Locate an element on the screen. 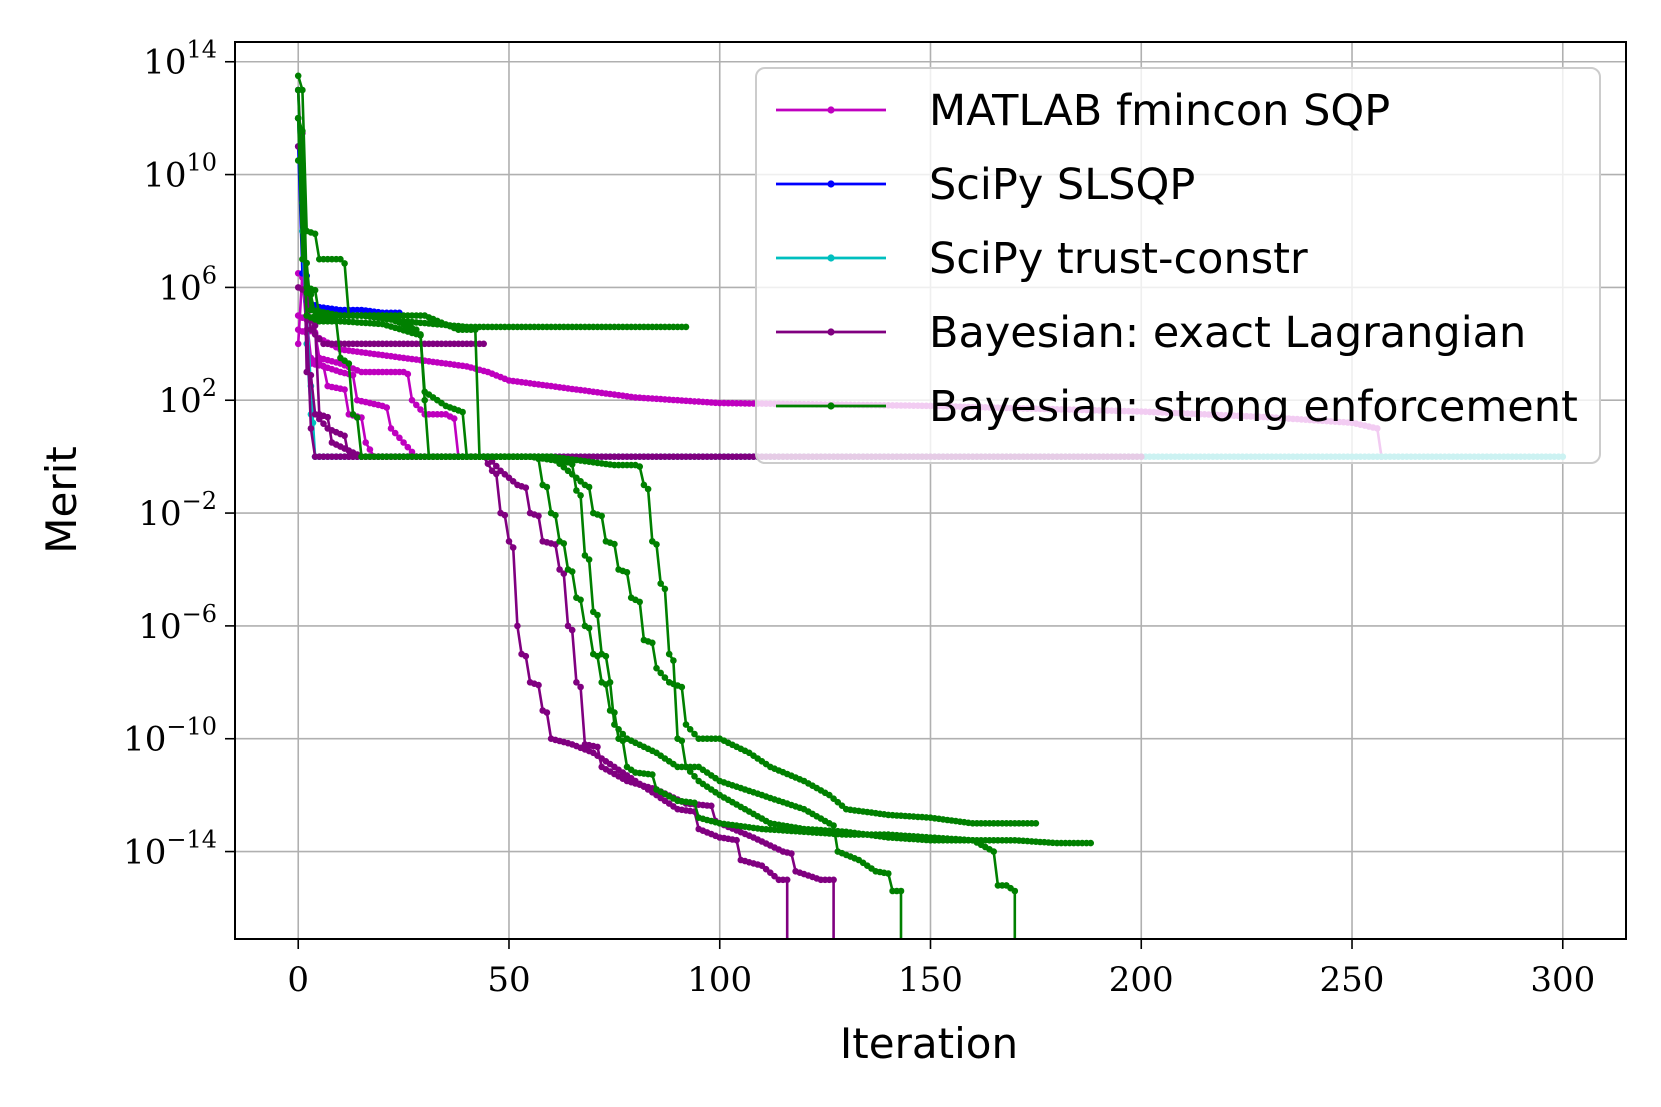 The image size is (1661, 1107). series-line is located at coordinates (348, 216).